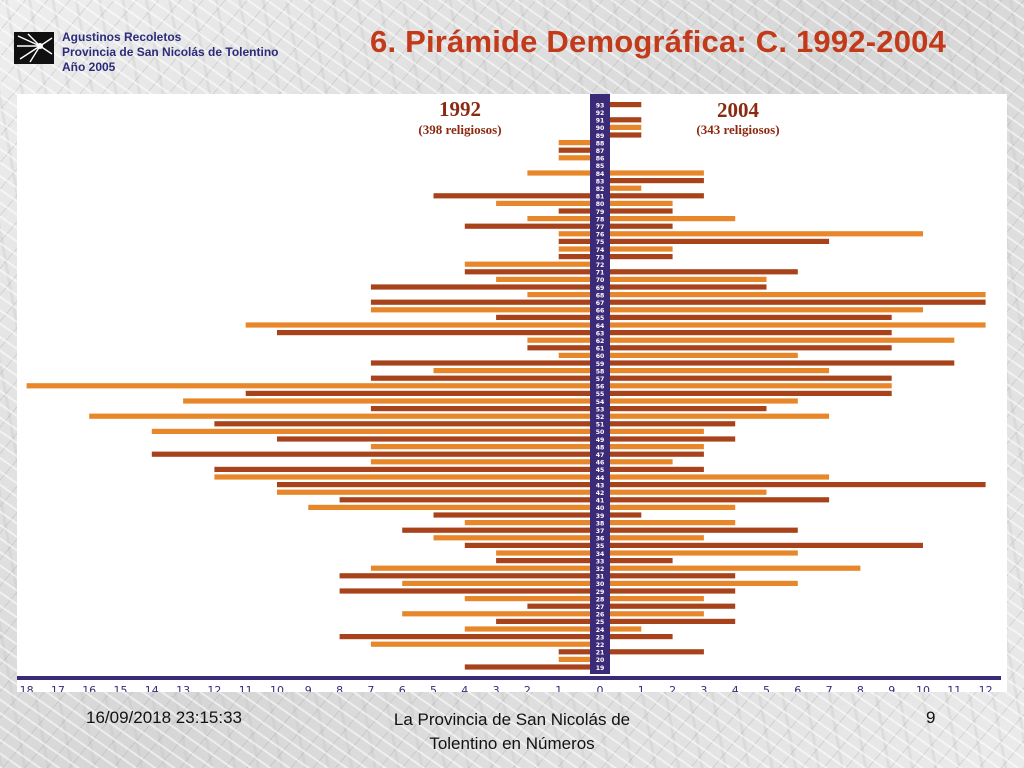  Describe the element at coordinates (600, 295) in the screenshot. I see `age-label-68: 68` at that location.